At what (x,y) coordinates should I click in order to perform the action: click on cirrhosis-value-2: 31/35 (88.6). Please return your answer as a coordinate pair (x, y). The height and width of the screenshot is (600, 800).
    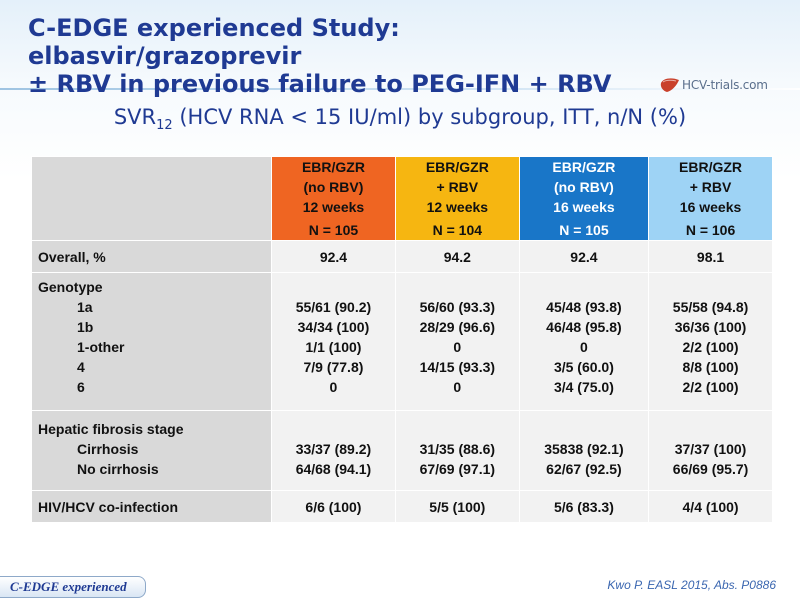
    Looking at the image, I should click on (457, 449).